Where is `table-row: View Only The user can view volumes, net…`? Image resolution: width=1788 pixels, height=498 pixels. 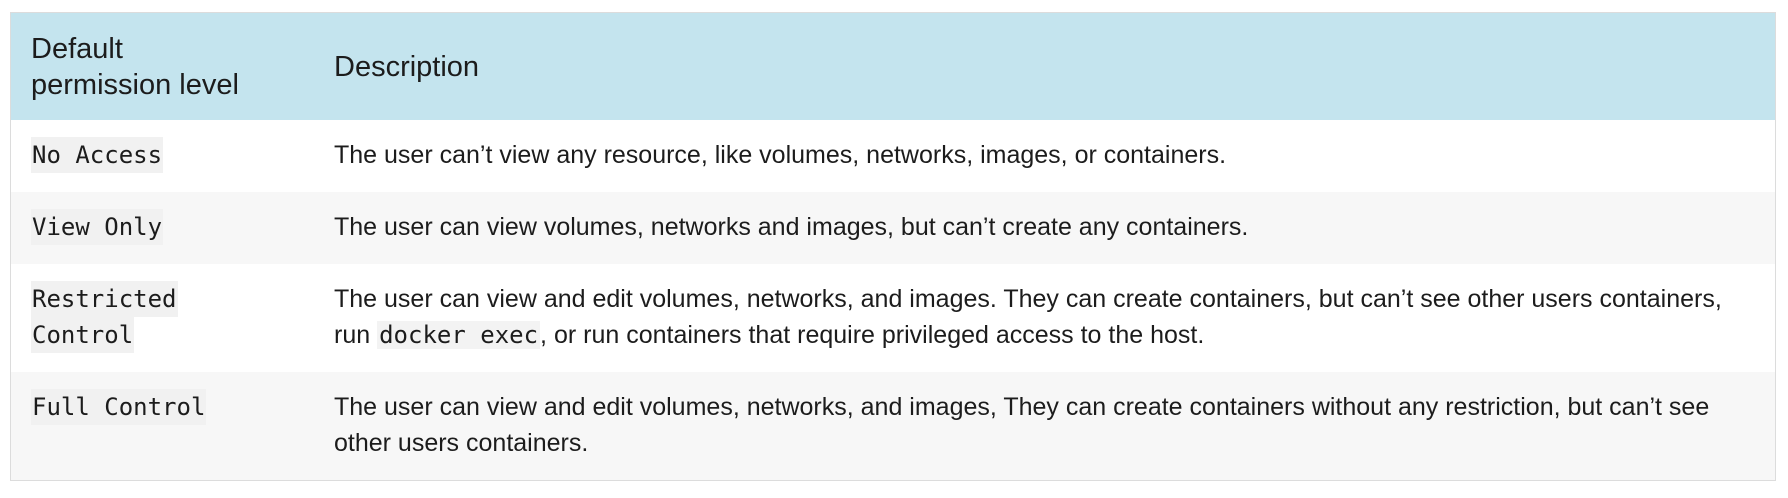
table-row: View Only The user can view volumes, net… is located at coordinates (893, 228).